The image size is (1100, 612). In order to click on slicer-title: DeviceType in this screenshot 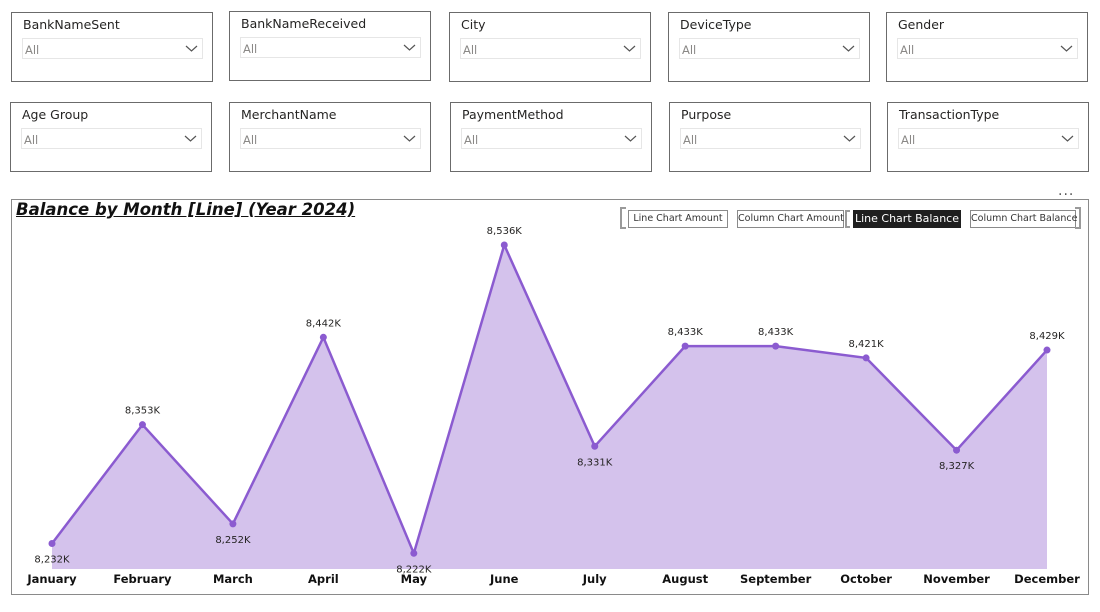, I will do `click(716, 24)`.